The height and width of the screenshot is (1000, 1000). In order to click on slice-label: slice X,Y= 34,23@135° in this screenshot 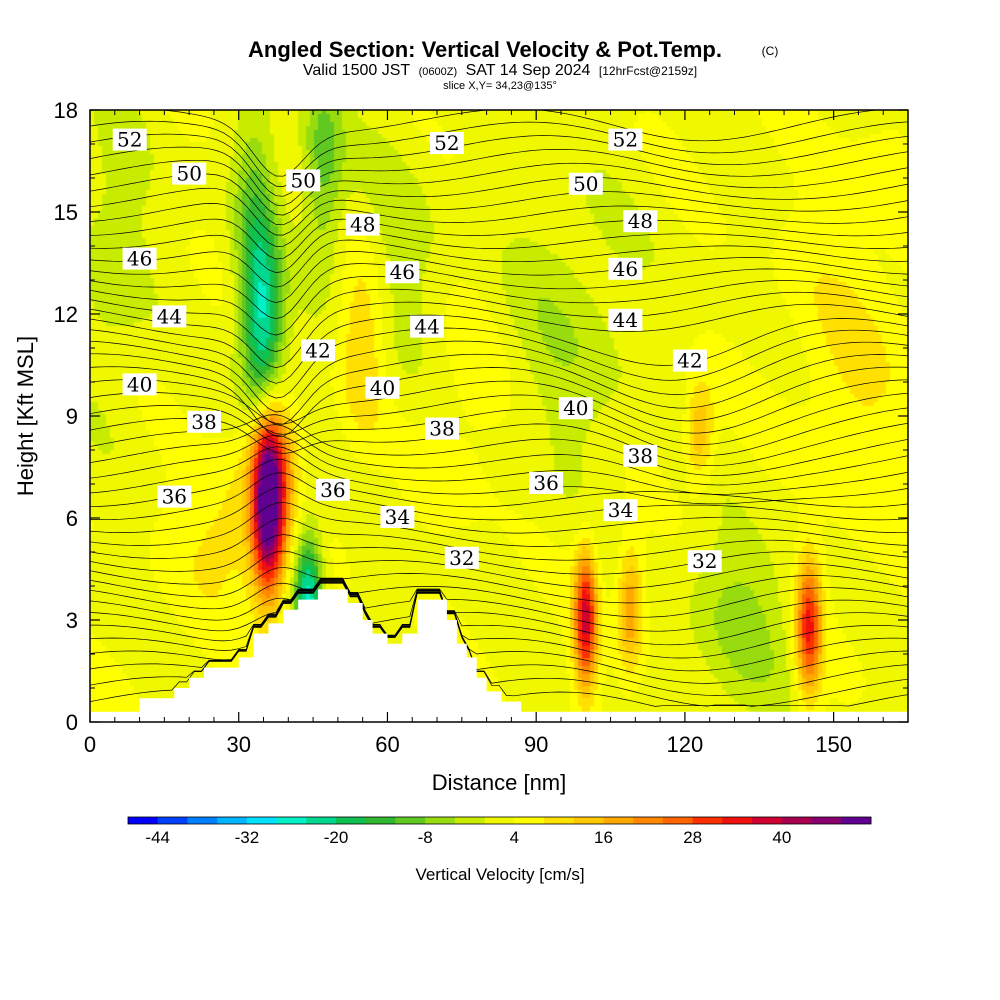, I will do `click(500, 86)`.